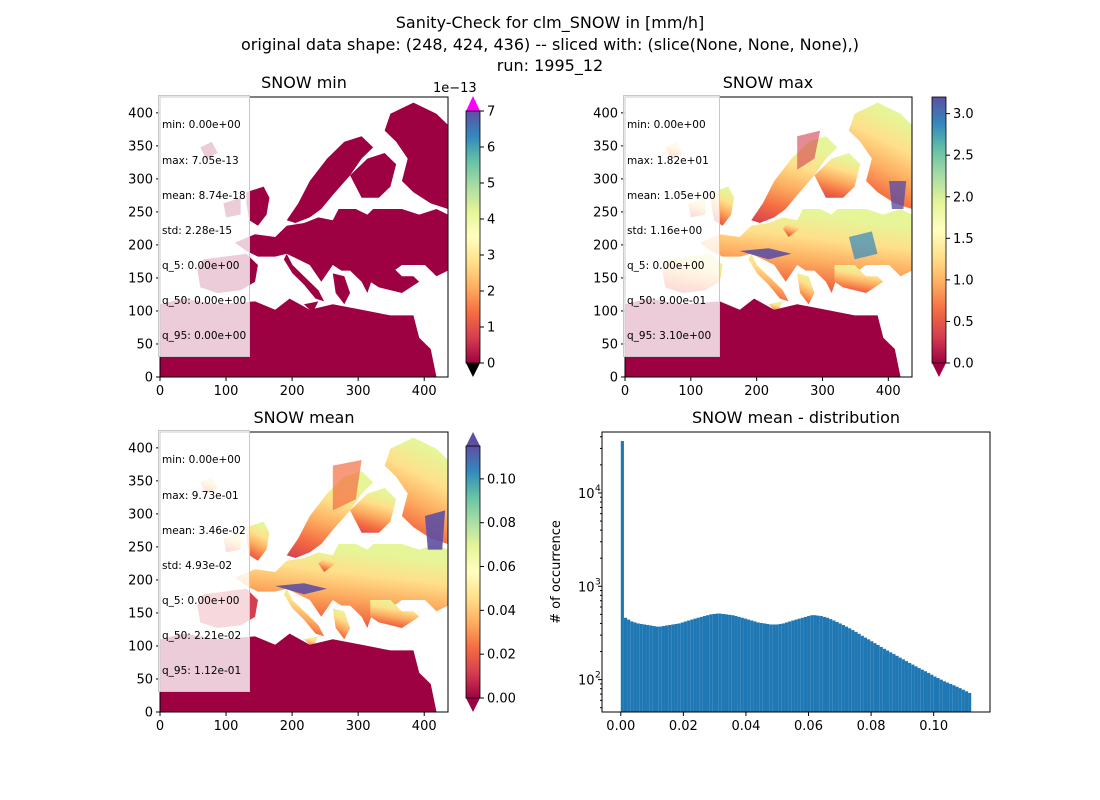  Describe the element at coordinates (292, 726) in the screenshot. I see `x-tick-label: 200` at that location.